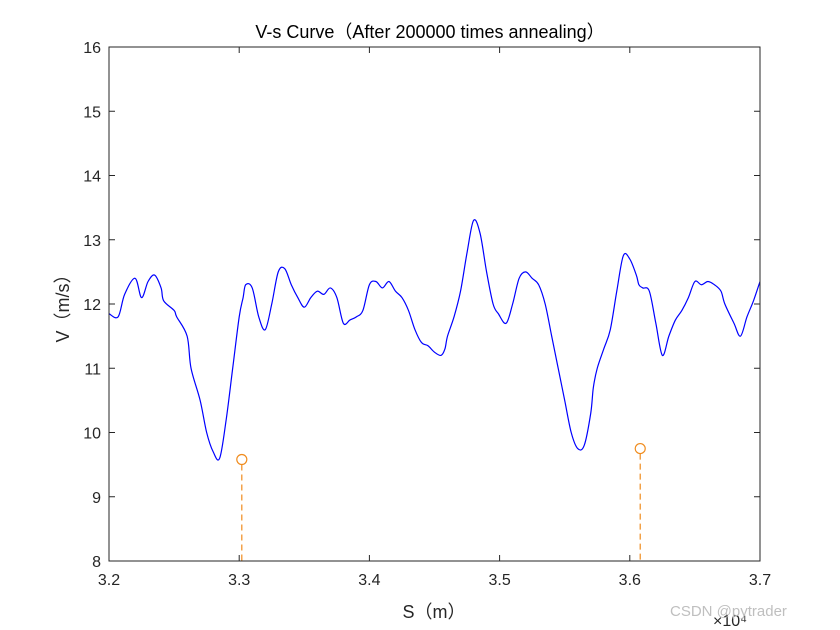 The image size is (840, 630). Describe the element at coordinates (63, 303) in the screenshot. I see `y-axis-label: V（m/s）` at that location.